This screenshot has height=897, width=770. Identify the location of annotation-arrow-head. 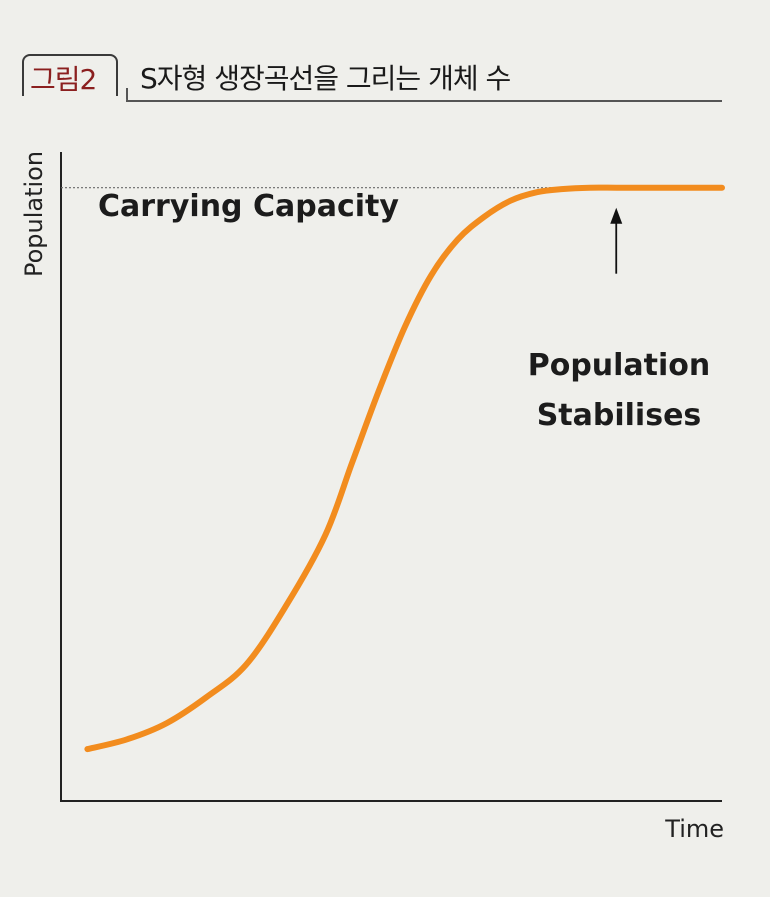
(616, 215).